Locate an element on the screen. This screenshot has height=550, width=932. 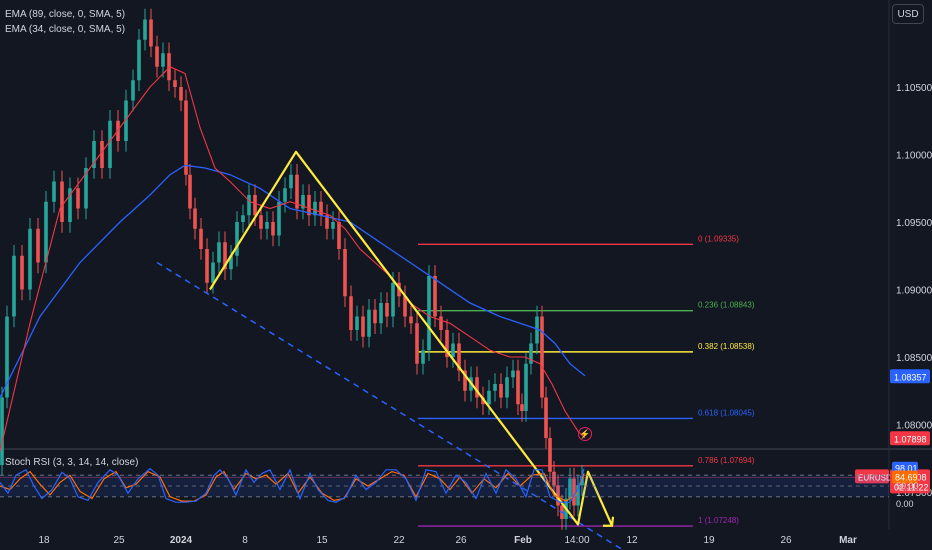
indicator-price-value: 1.07898 is located at coordinates (910, 439).